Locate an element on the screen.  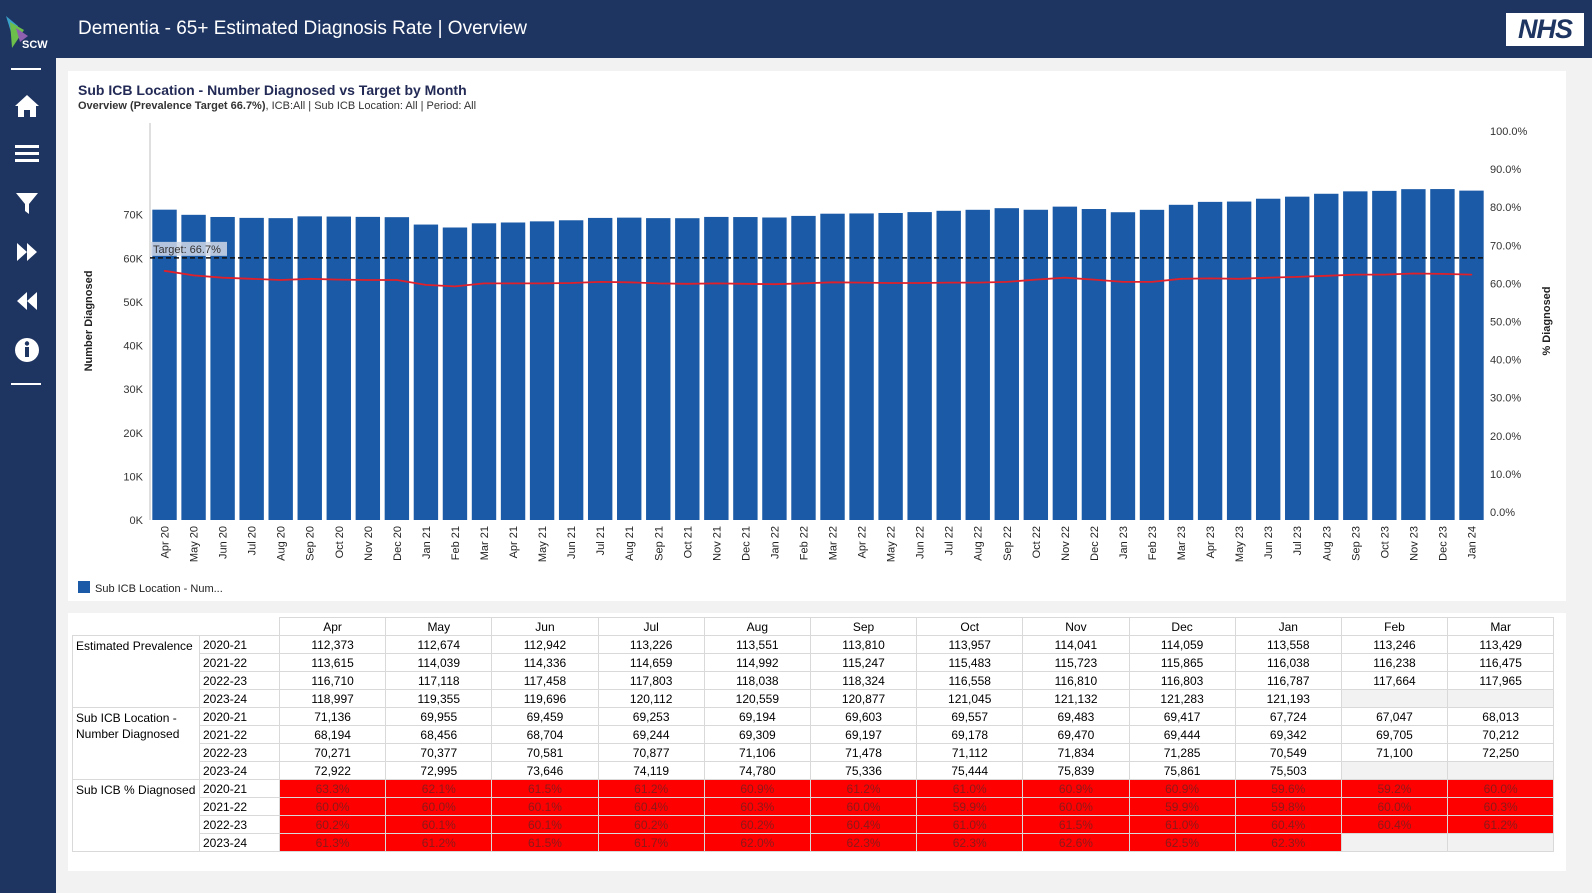
y2-tick-label: 40.0% is located at coordinates (1505, 361).